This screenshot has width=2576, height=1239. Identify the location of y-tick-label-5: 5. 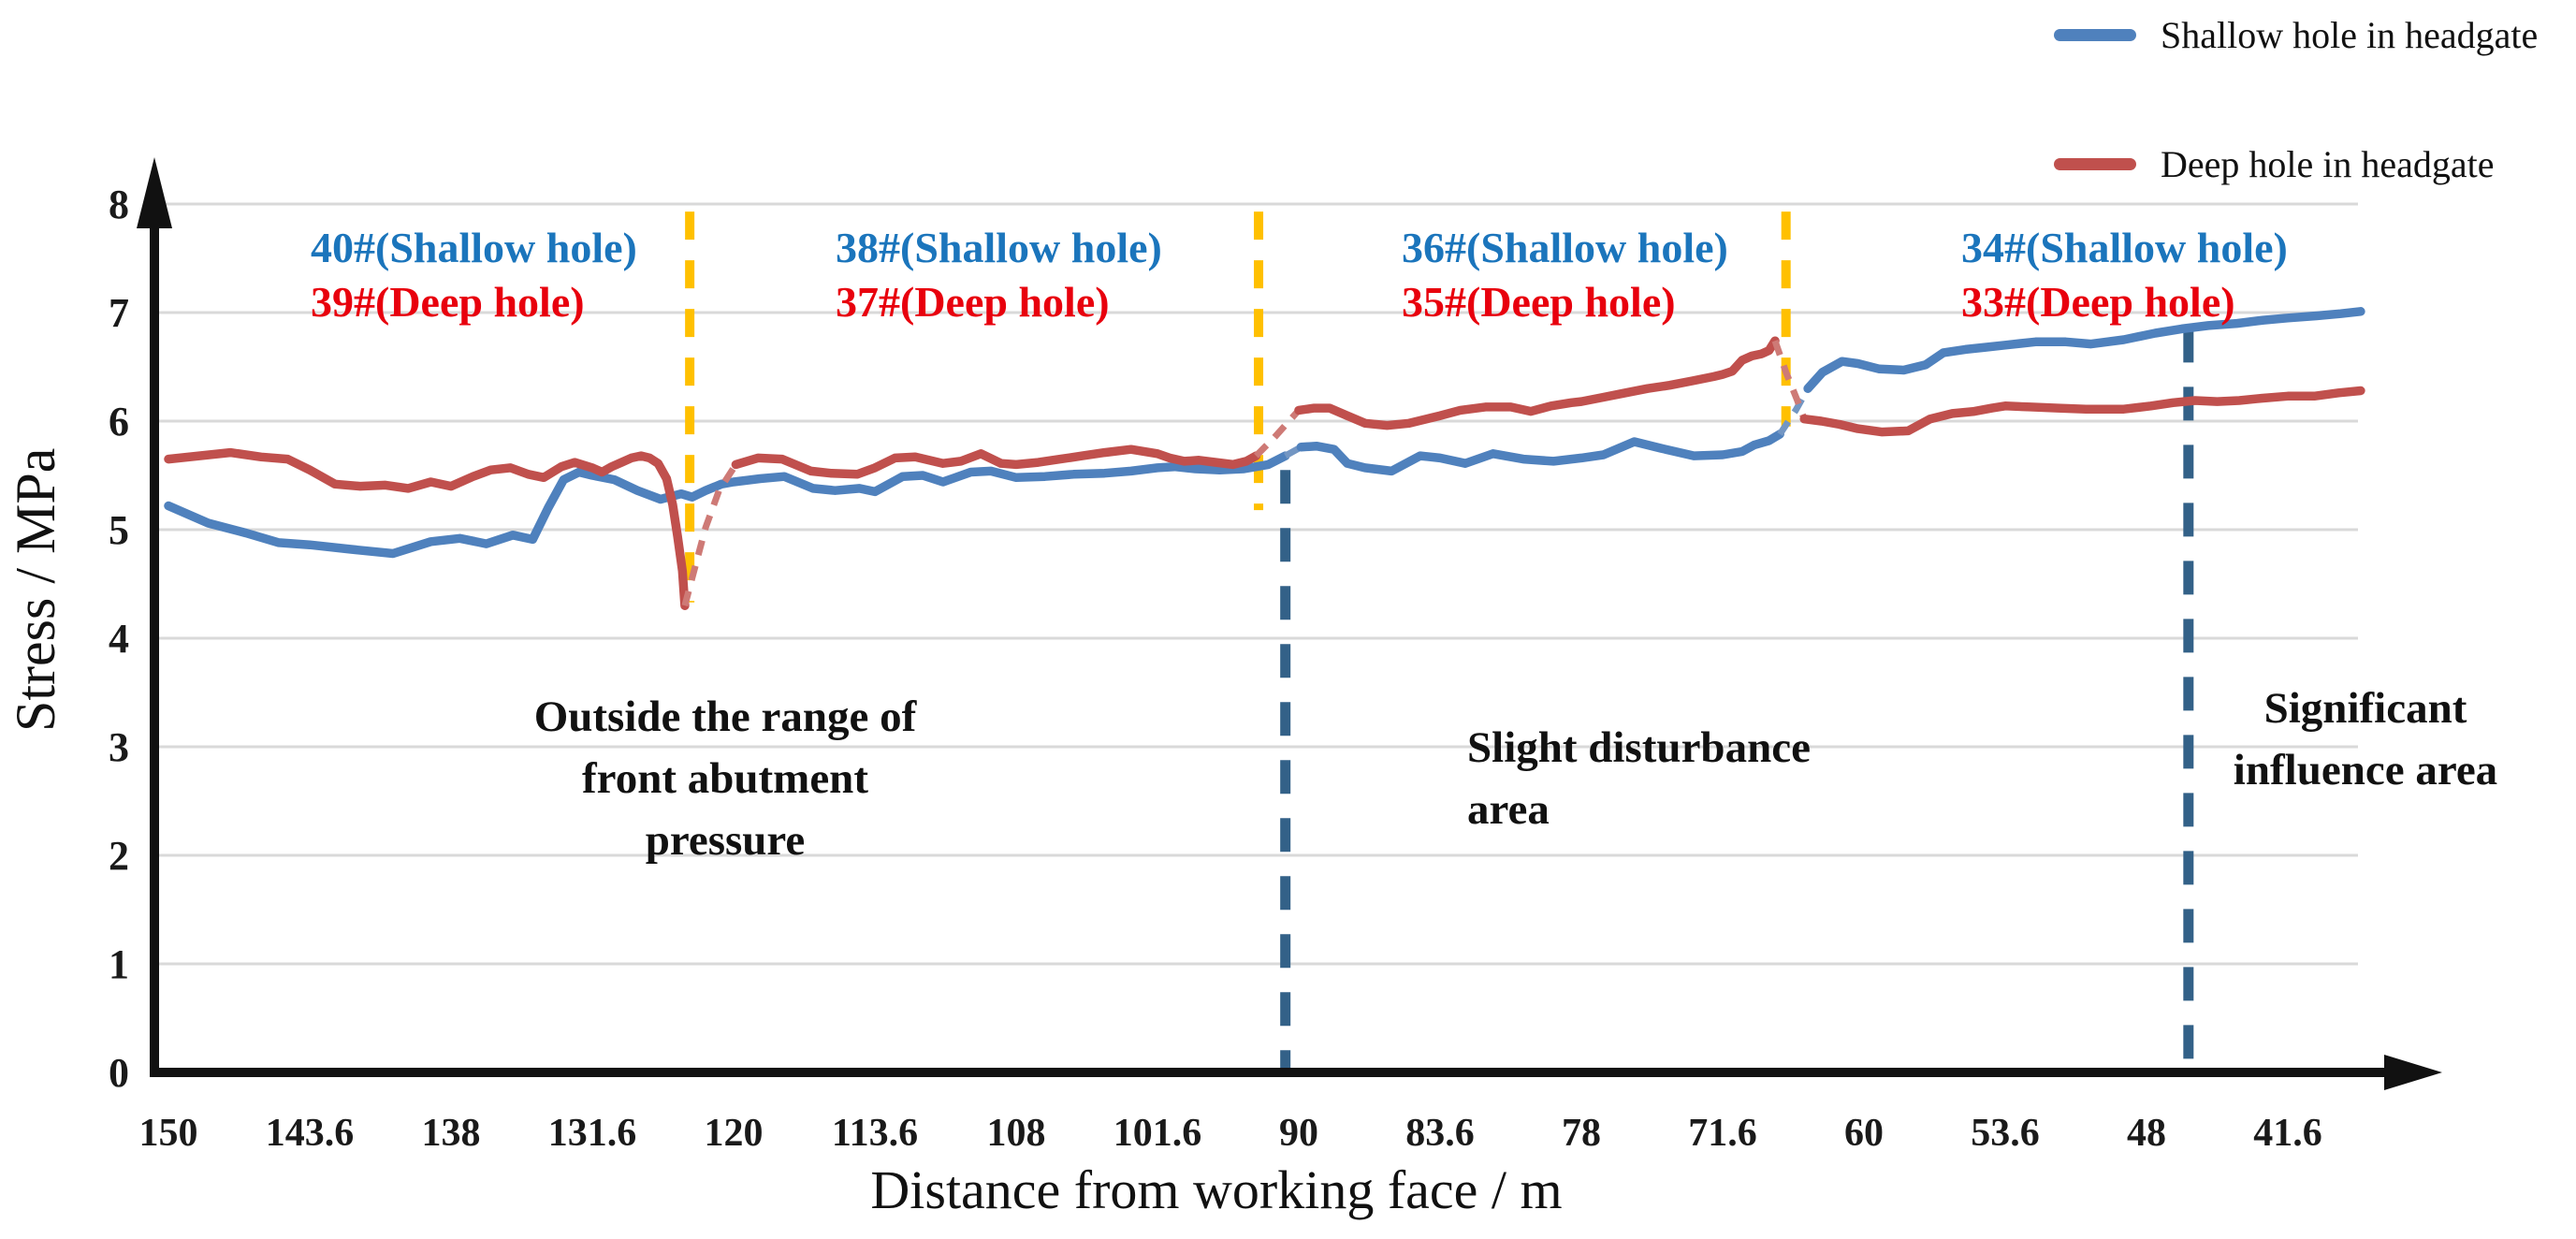
(119, 530).